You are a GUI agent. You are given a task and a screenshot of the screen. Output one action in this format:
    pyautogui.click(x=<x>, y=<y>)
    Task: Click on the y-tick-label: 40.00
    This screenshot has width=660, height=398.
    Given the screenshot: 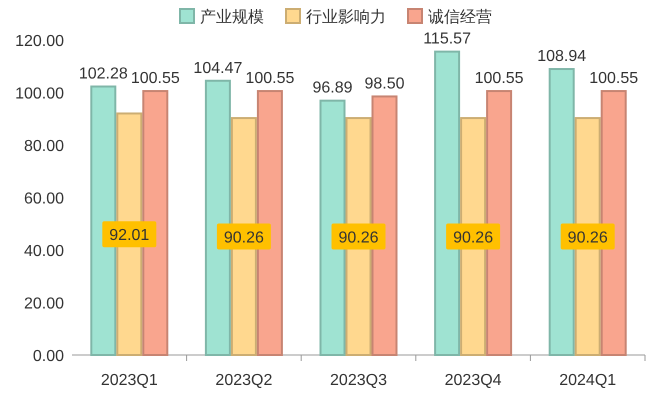 What is the action you would take?
    pyautogui.click(x=44, y=251)
    